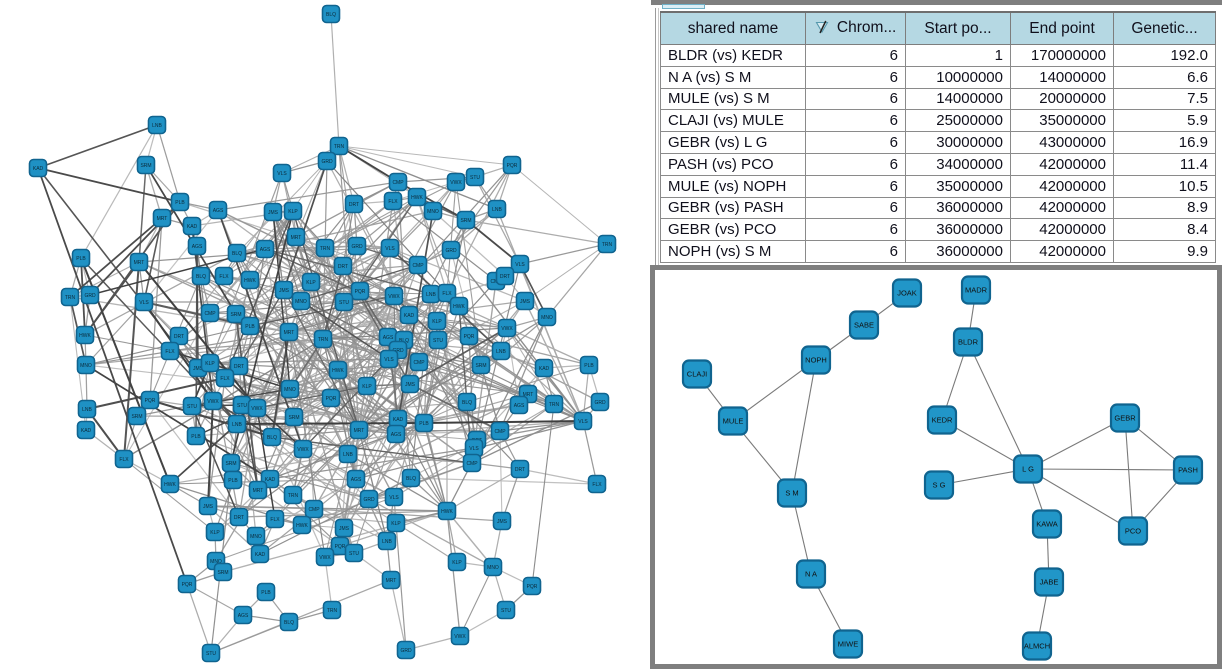 Image resolution: width=1222 pixels, height=669 pixels. What do you see at coordinates (942, 420) in the screenshot?
I see `svg-text: KEDR` at bounding box center [942, 420].